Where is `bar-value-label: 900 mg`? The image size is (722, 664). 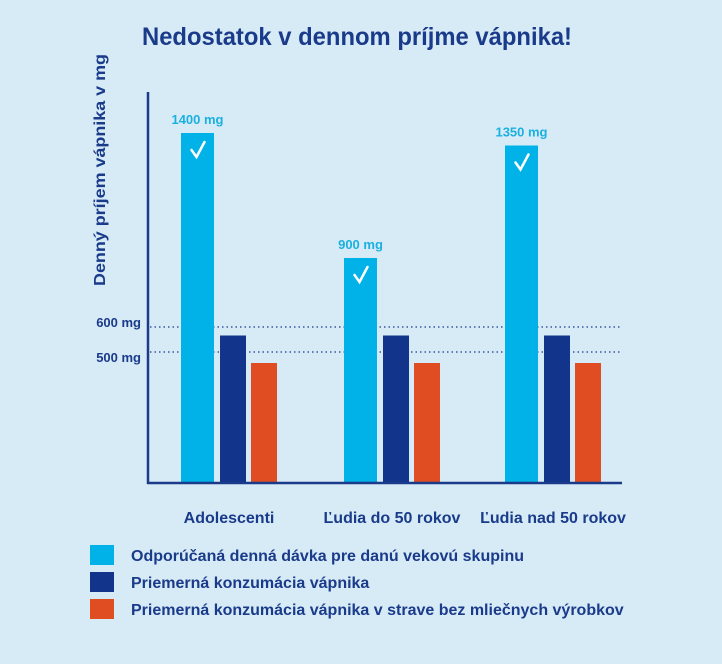 bar-value-label: 900 mg is located at coordinates (360, 244).